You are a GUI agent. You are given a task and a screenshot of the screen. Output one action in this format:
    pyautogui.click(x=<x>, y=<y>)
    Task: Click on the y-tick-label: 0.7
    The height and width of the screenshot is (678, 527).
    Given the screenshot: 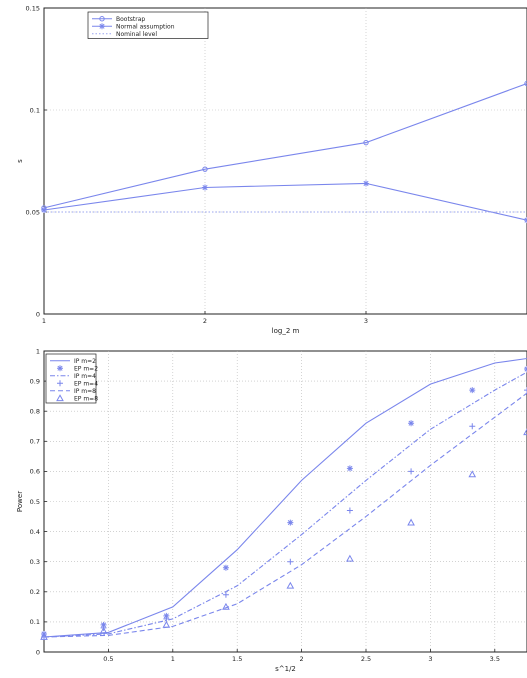 What is the action you would take?
    pyautogui.click(x=35, y=442)
    